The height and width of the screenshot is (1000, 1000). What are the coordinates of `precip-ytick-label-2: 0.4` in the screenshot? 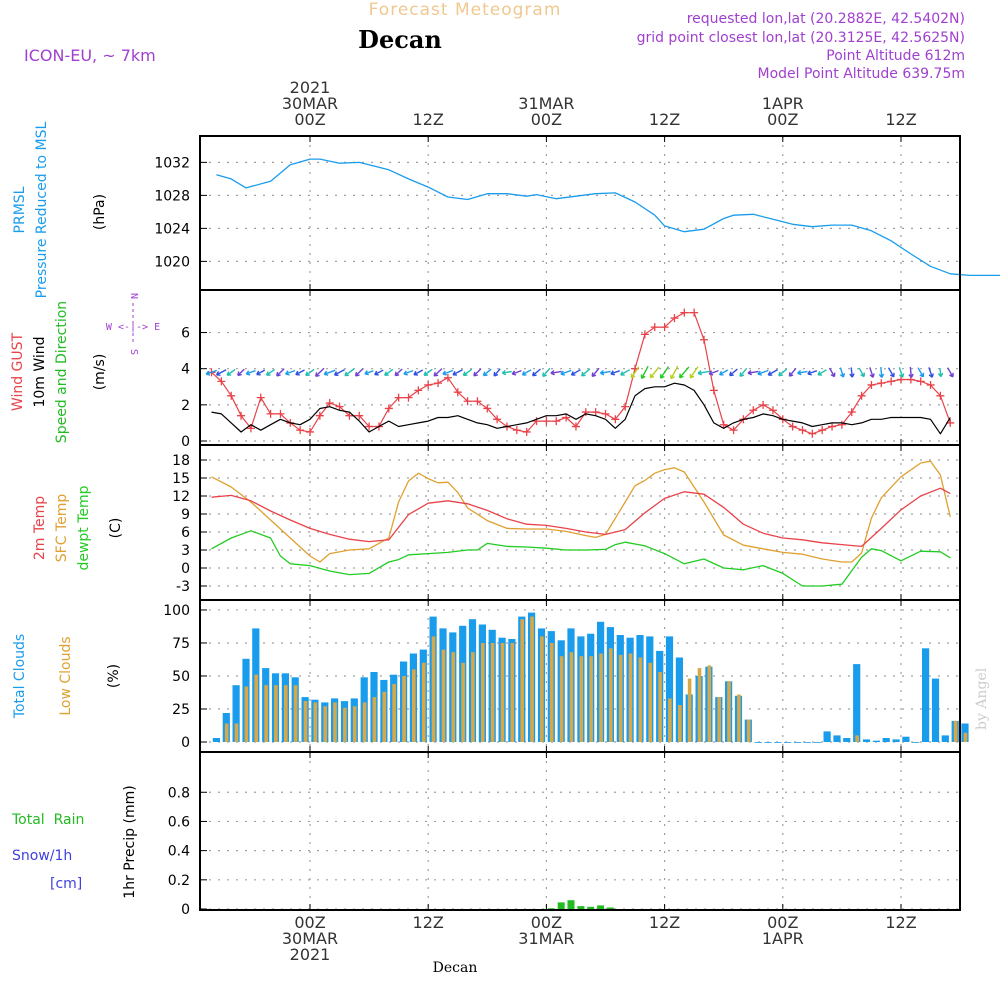 It's located at (179, 852).